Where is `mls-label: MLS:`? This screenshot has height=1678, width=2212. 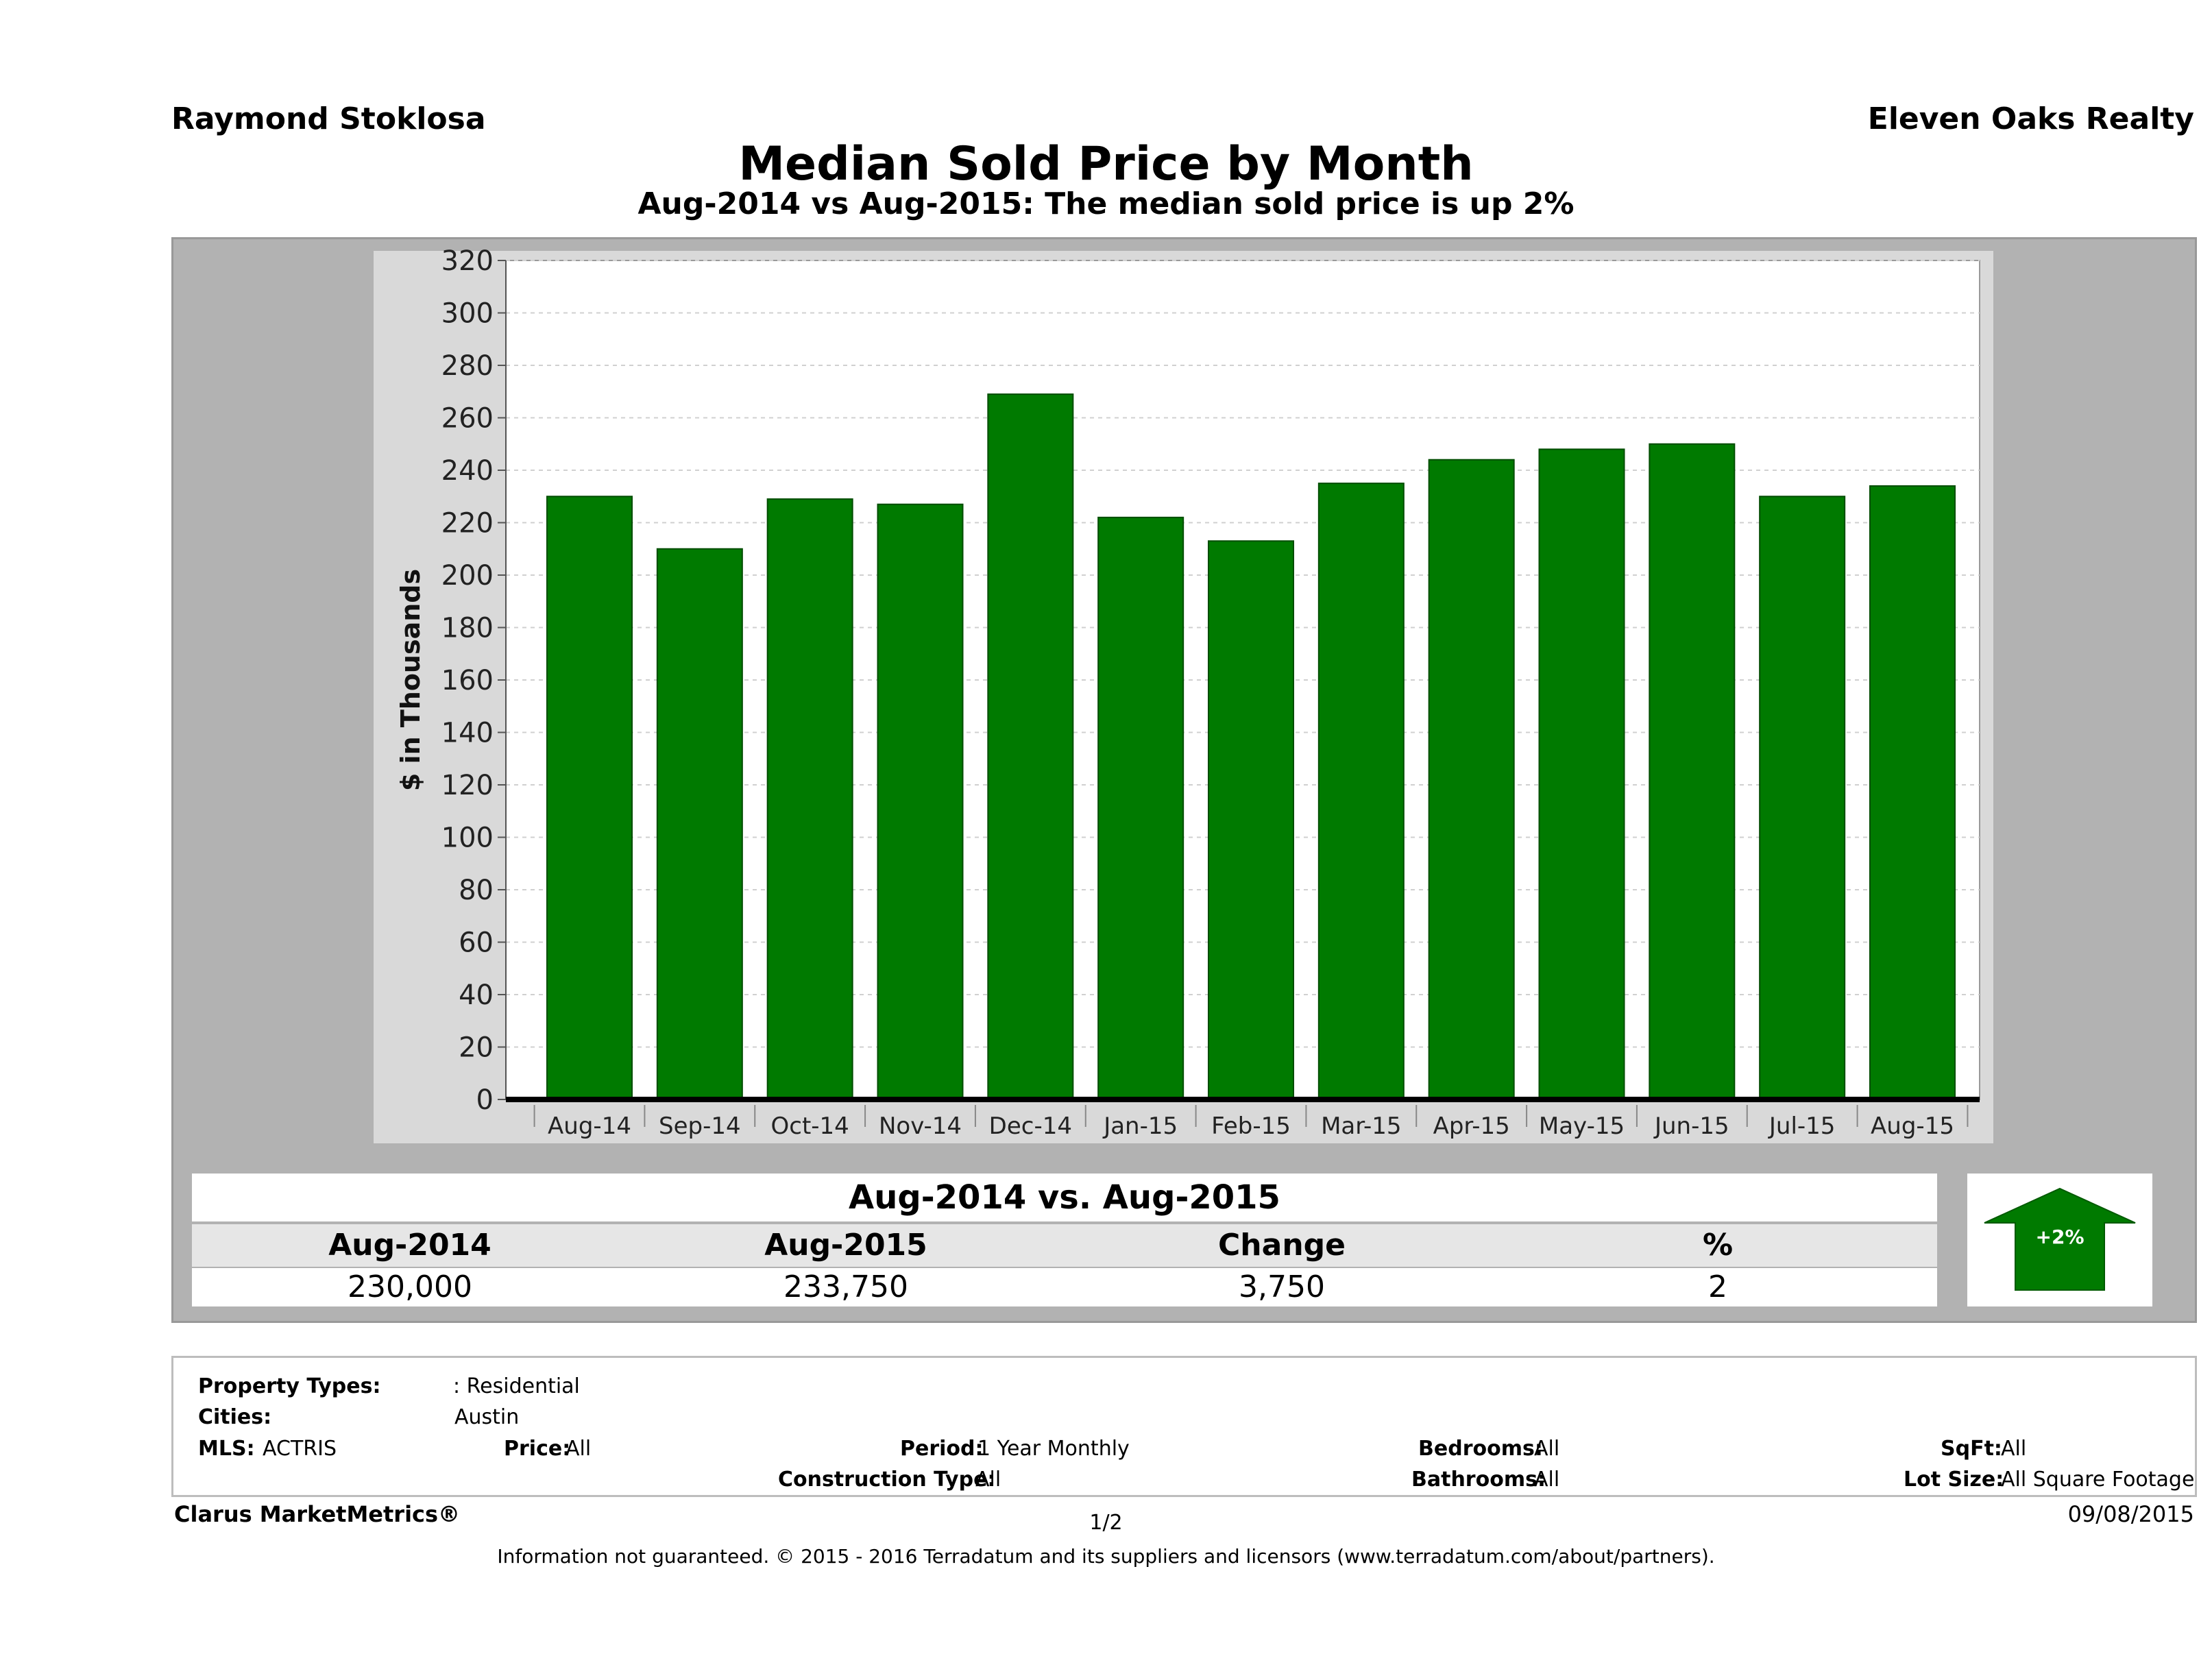
mls-label: MLS: is located at coordinates (227, 1449).